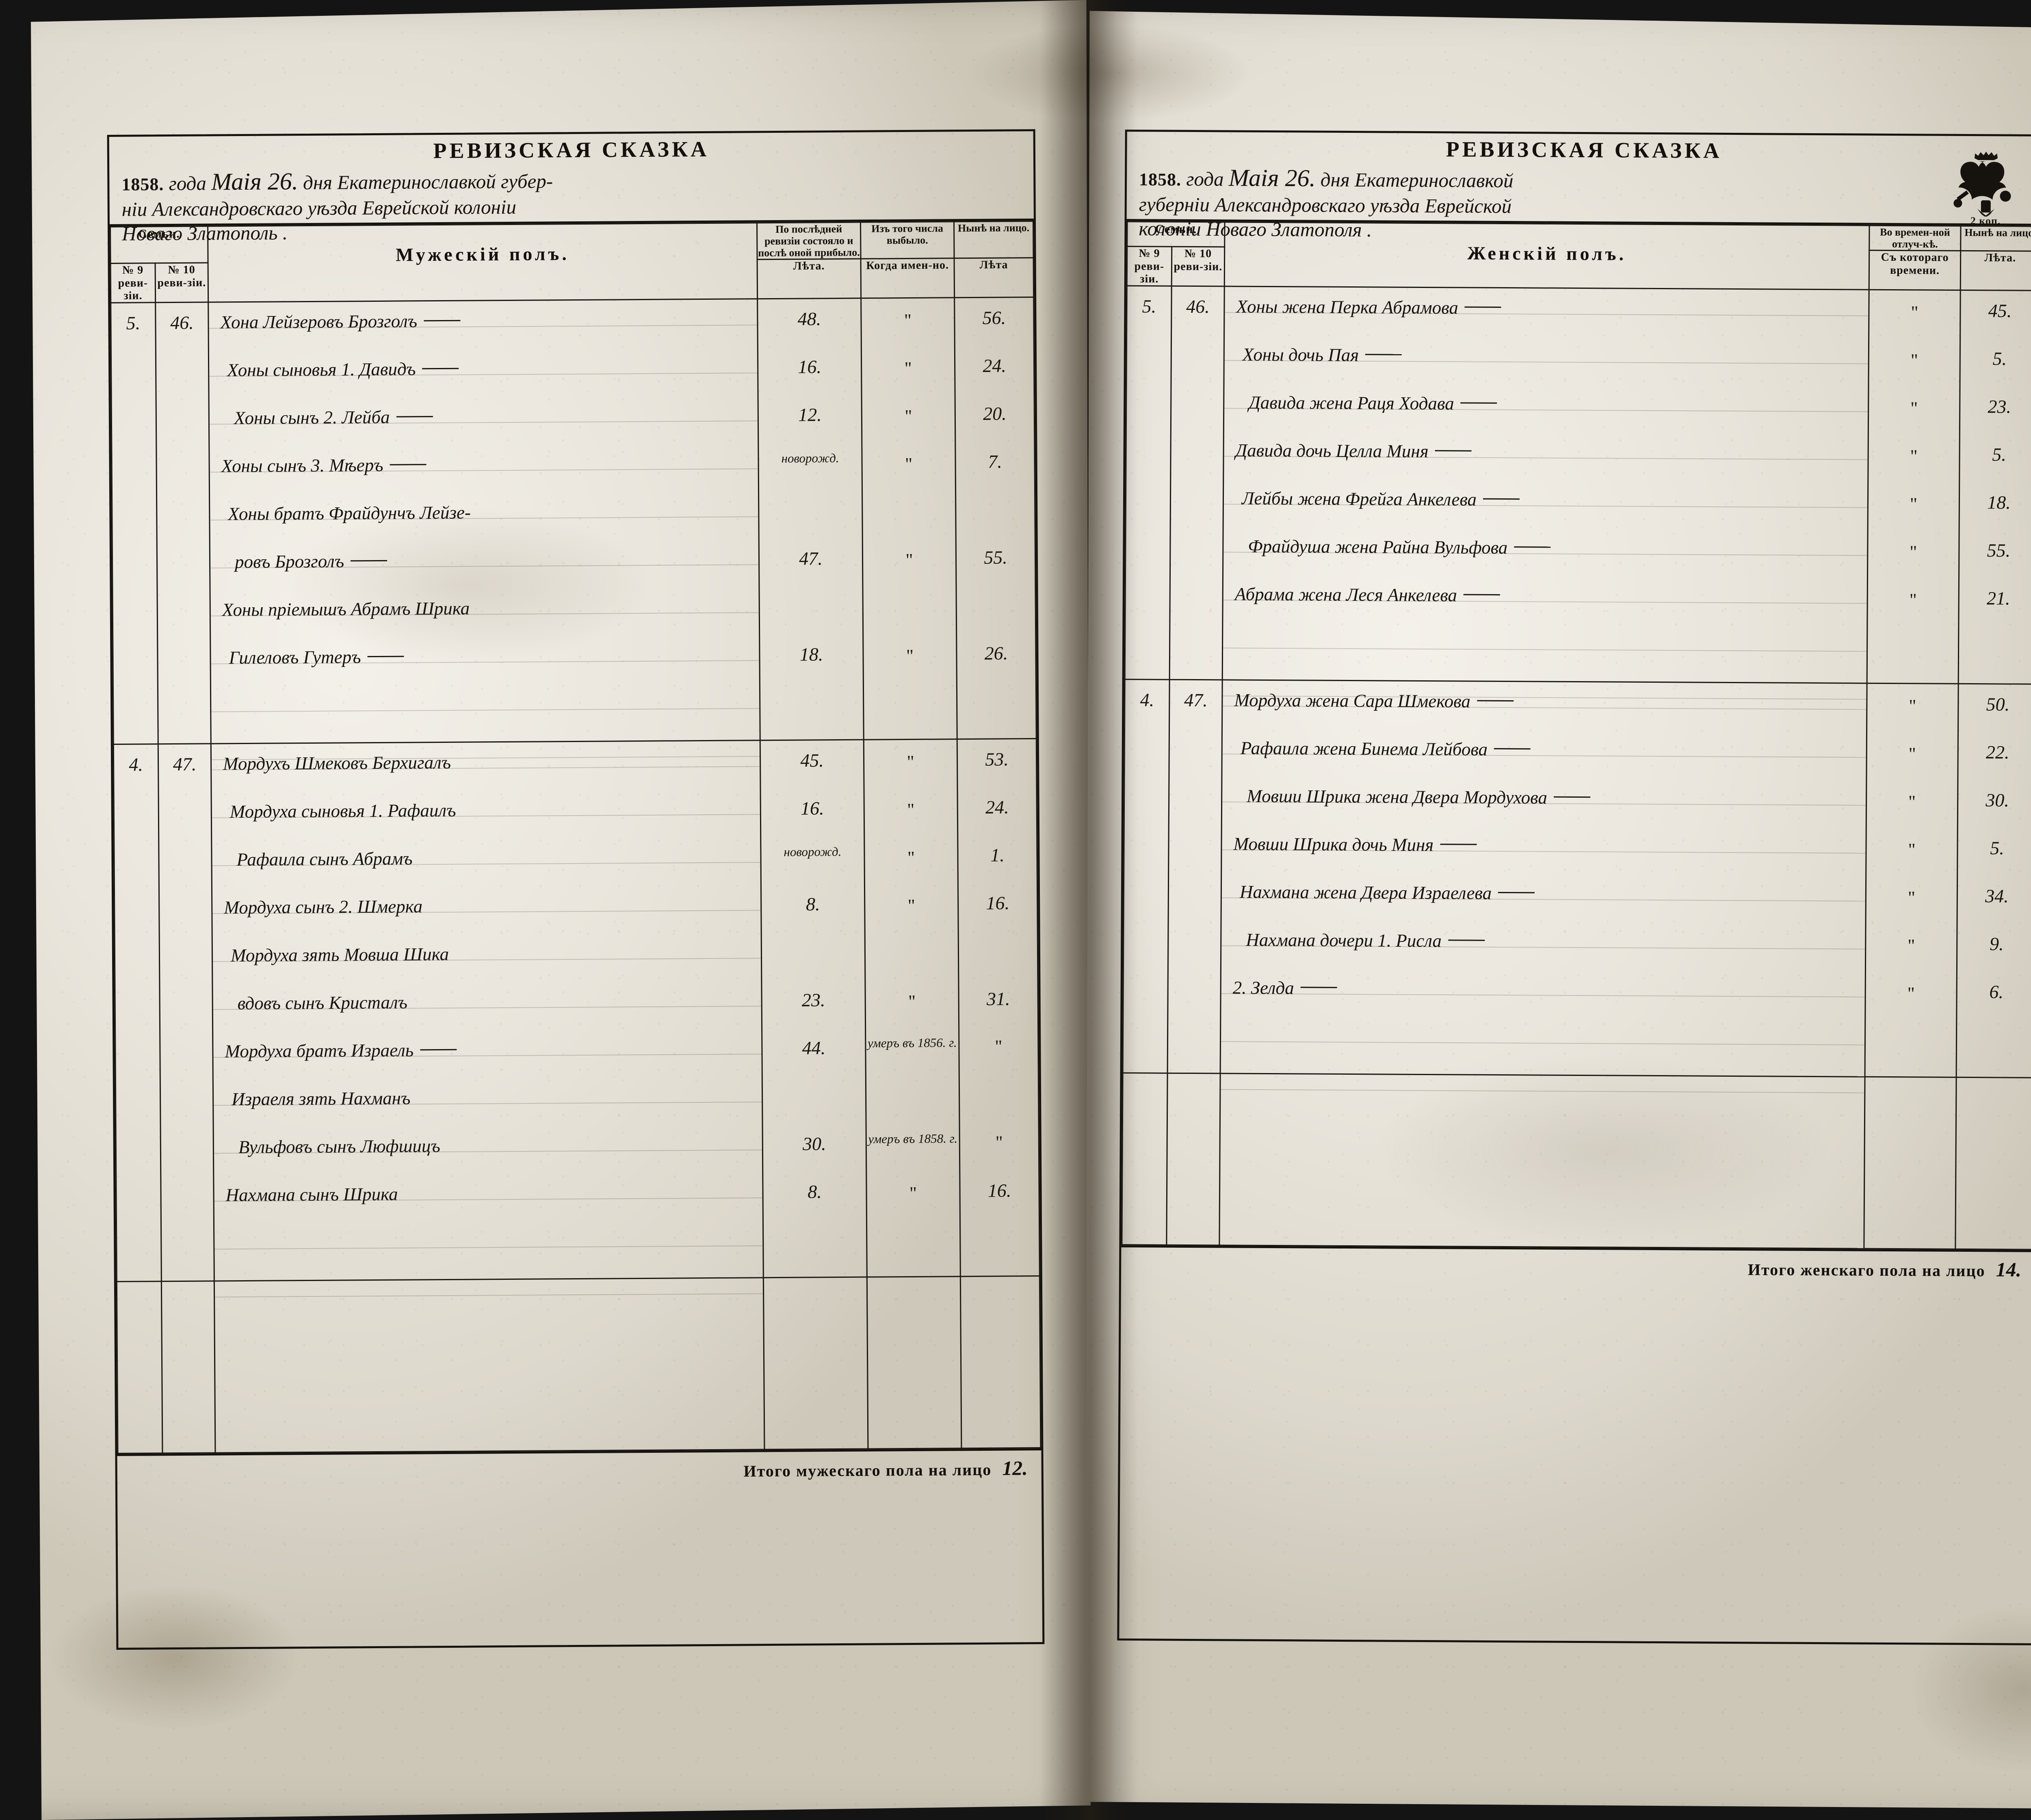  I want to click on age-now: ", so click(999, 1047).